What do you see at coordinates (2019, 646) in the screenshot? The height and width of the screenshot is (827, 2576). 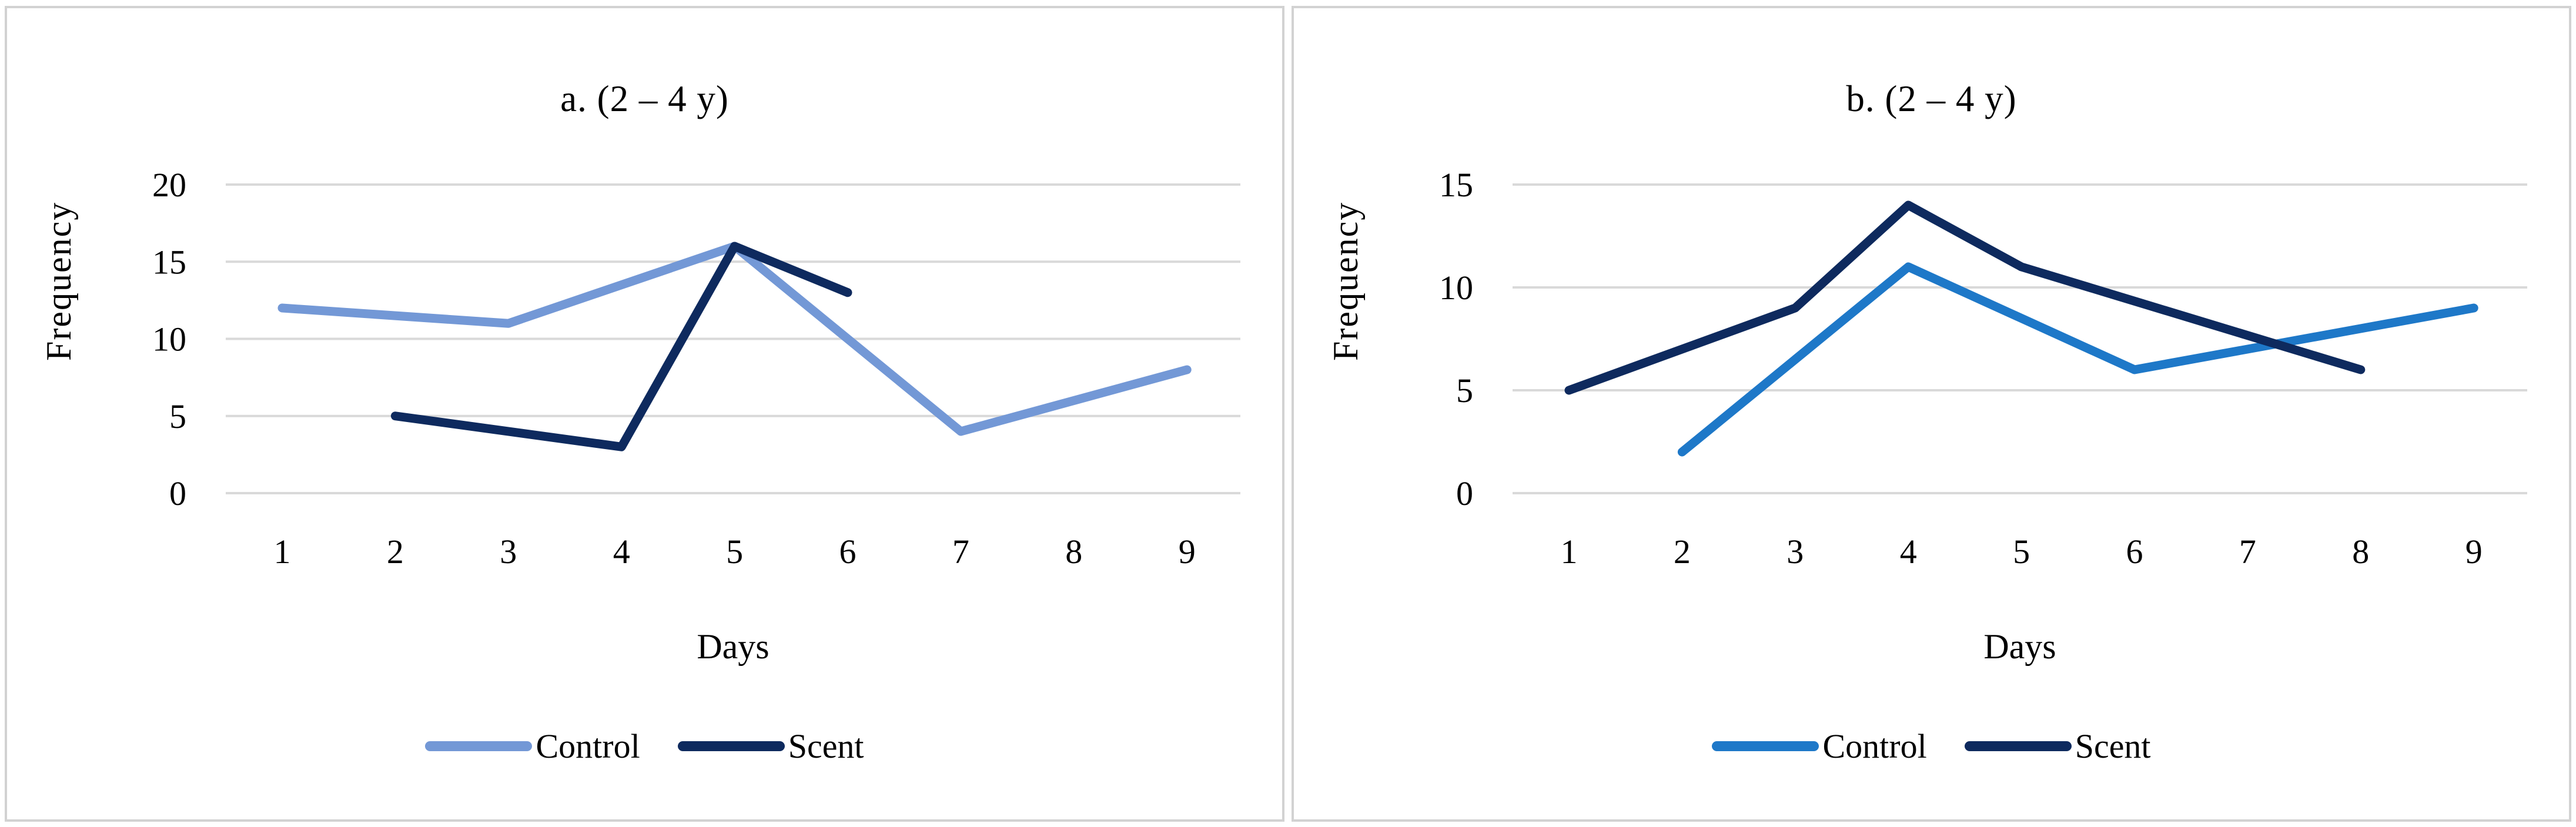 I see `chart-b-x-axis-title: Days` at bounding box center [2019, 646].